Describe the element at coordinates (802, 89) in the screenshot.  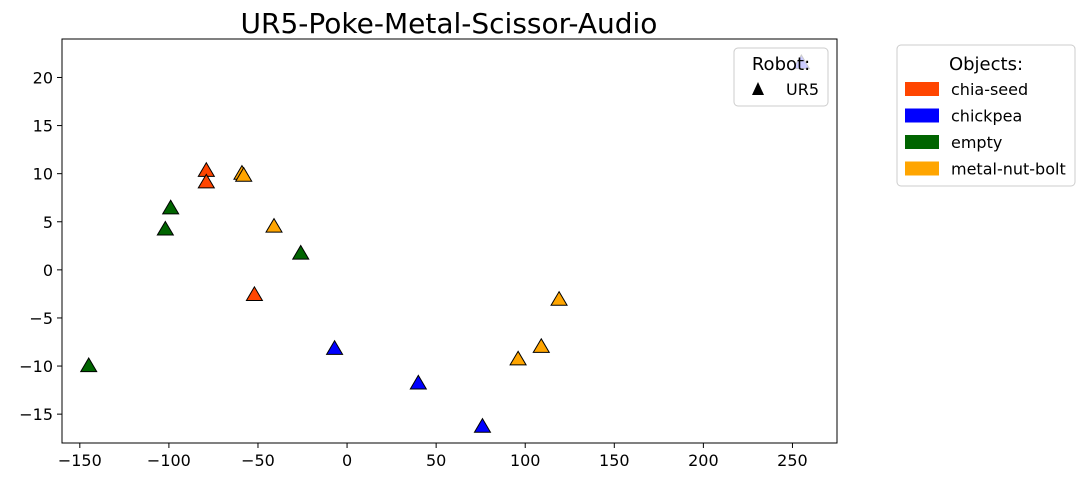
I see `robot-legend-label: UR5` at that location.